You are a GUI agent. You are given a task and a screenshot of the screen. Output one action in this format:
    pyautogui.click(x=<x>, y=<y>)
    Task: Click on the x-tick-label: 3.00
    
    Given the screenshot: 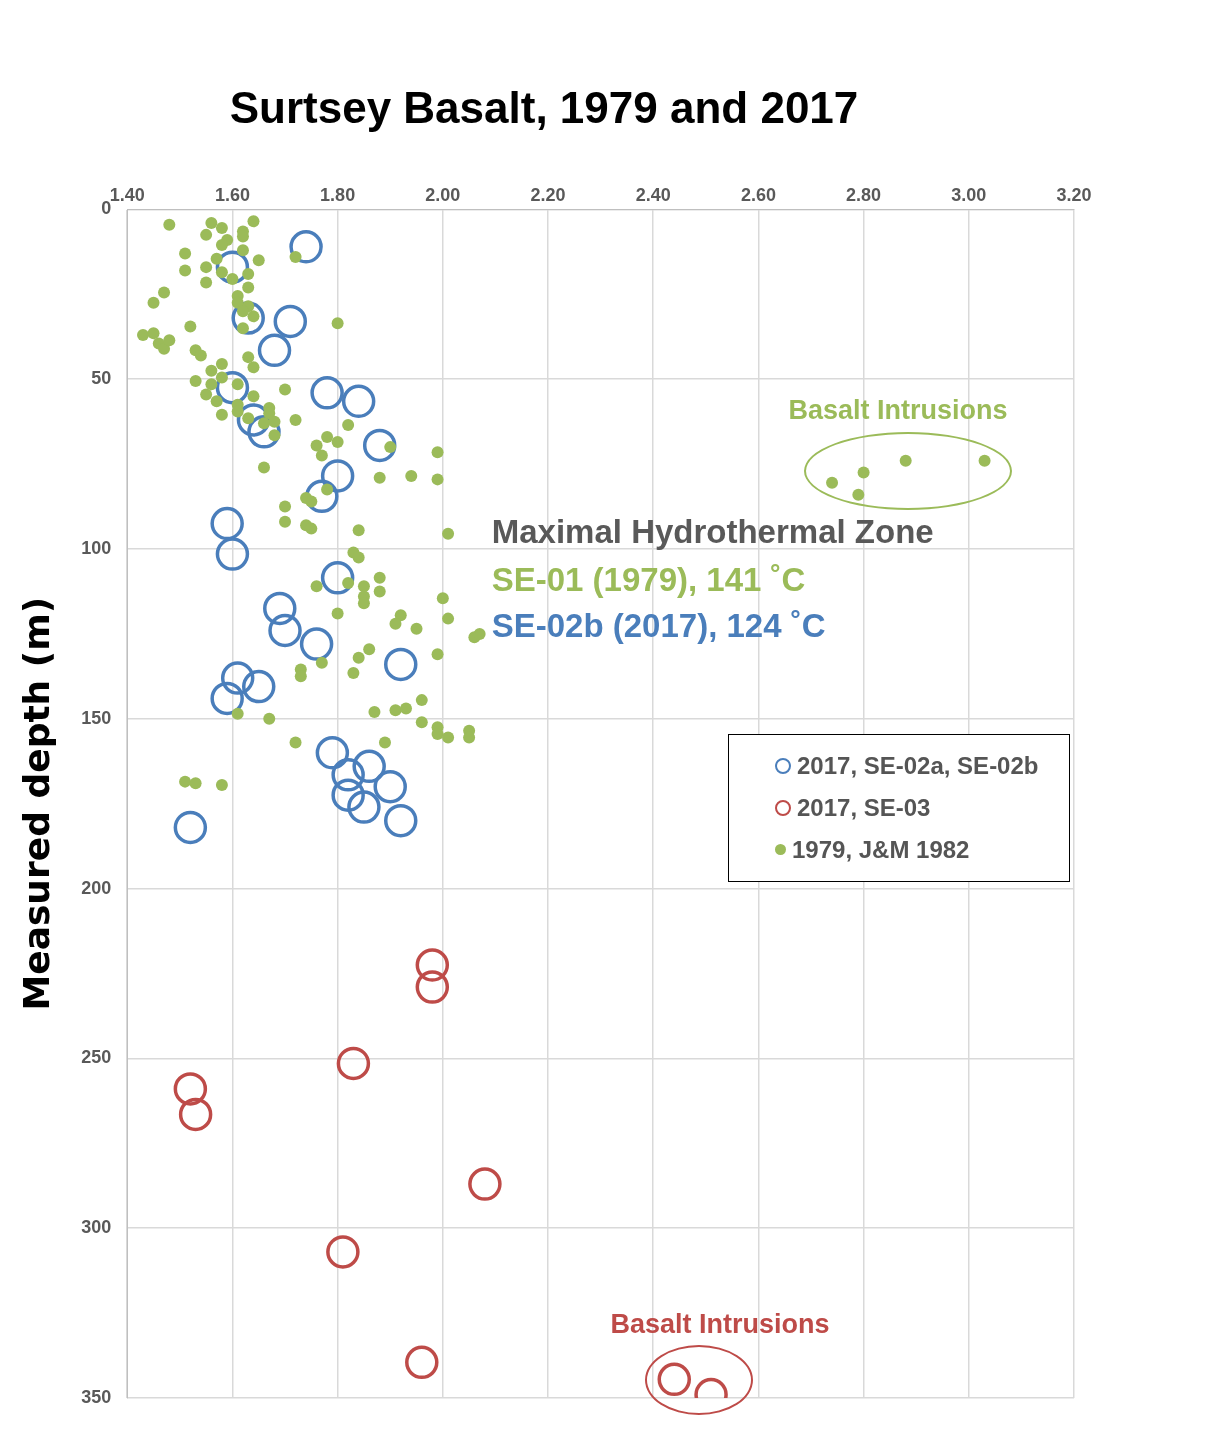 What is the action you would take?
    pyautogui.click(x=969, y=194)
    